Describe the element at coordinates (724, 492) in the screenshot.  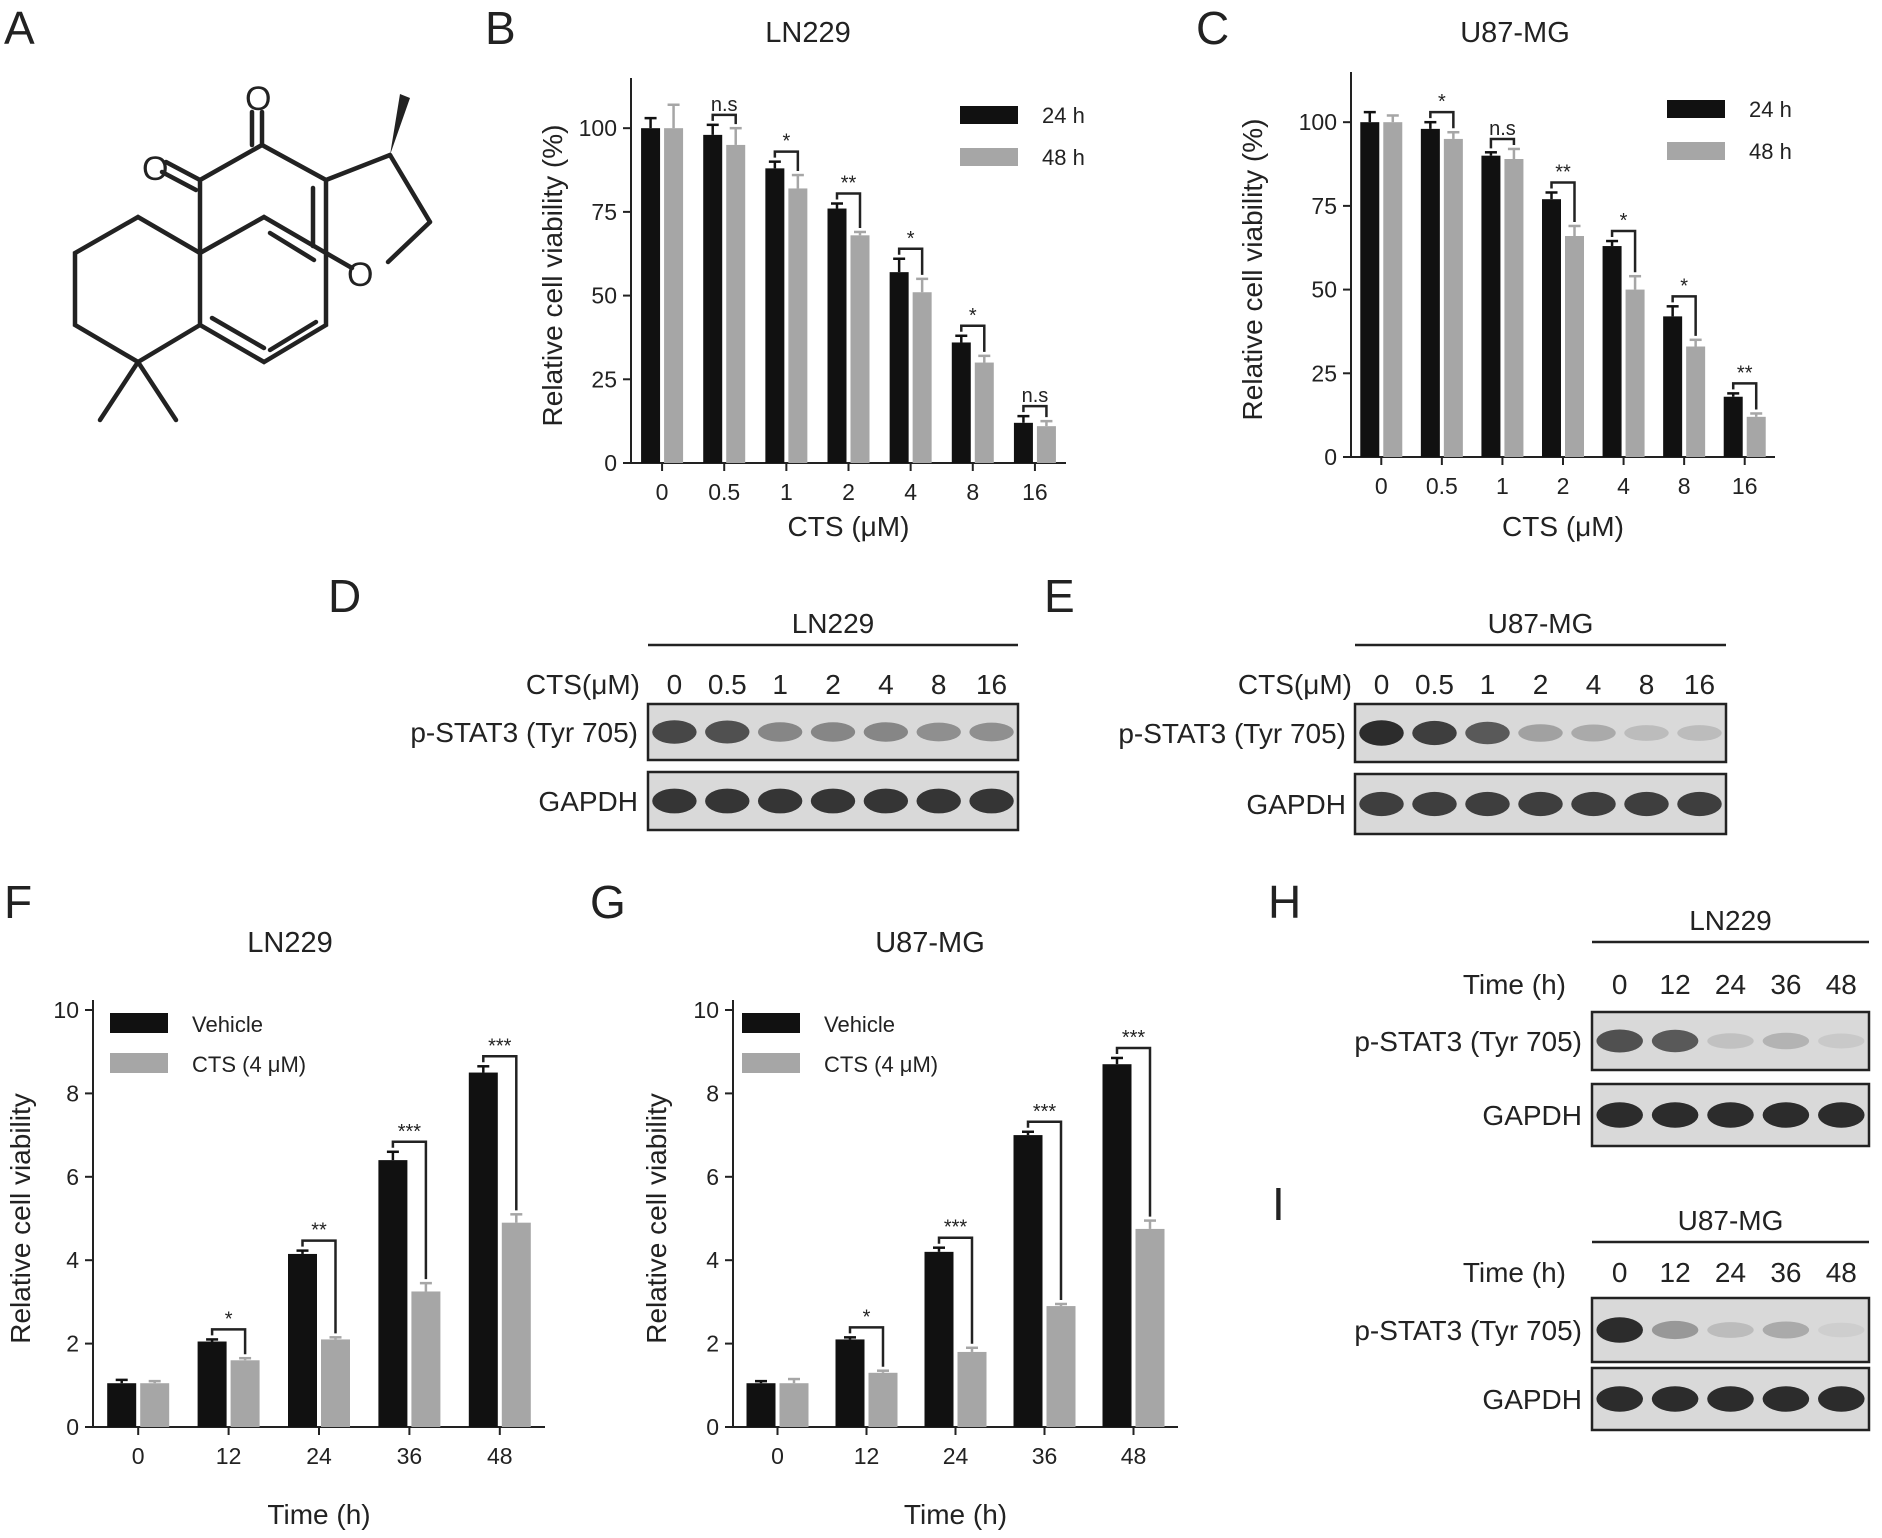
I see `chart-b-x-tick-label: 0.5` at that location.